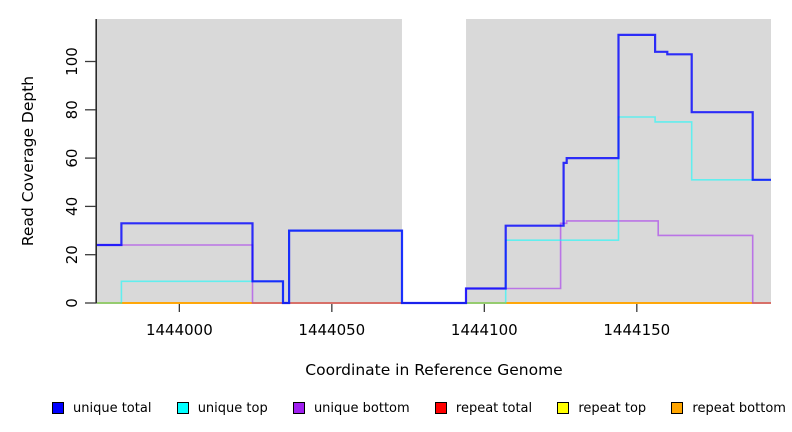  I want to click on x-tick-label: 1444050, so click(331, 330).